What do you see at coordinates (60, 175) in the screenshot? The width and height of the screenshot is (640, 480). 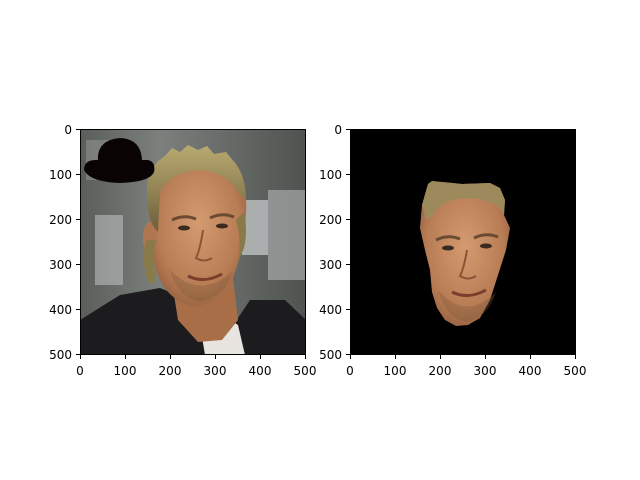 I see `left-y-tick-label: 100` at bounding box center [60, 175].